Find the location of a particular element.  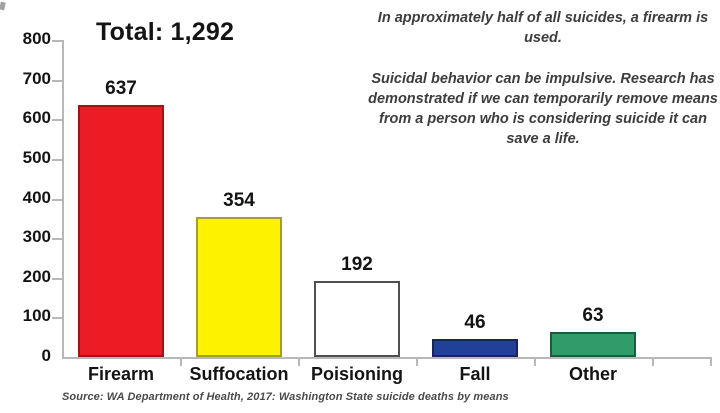

bar-other is located at coordinates (593, 344).